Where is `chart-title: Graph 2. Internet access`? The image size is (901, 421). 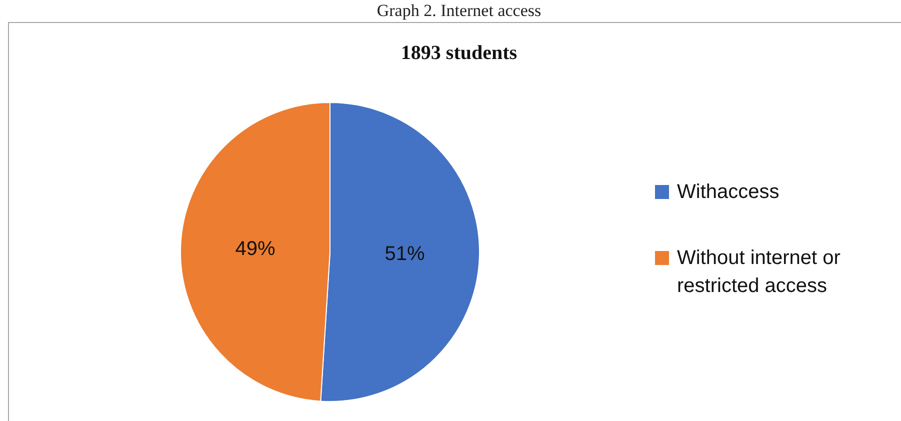
chart-title: Graph 2. Internet access is located at coordinates (459, 11).